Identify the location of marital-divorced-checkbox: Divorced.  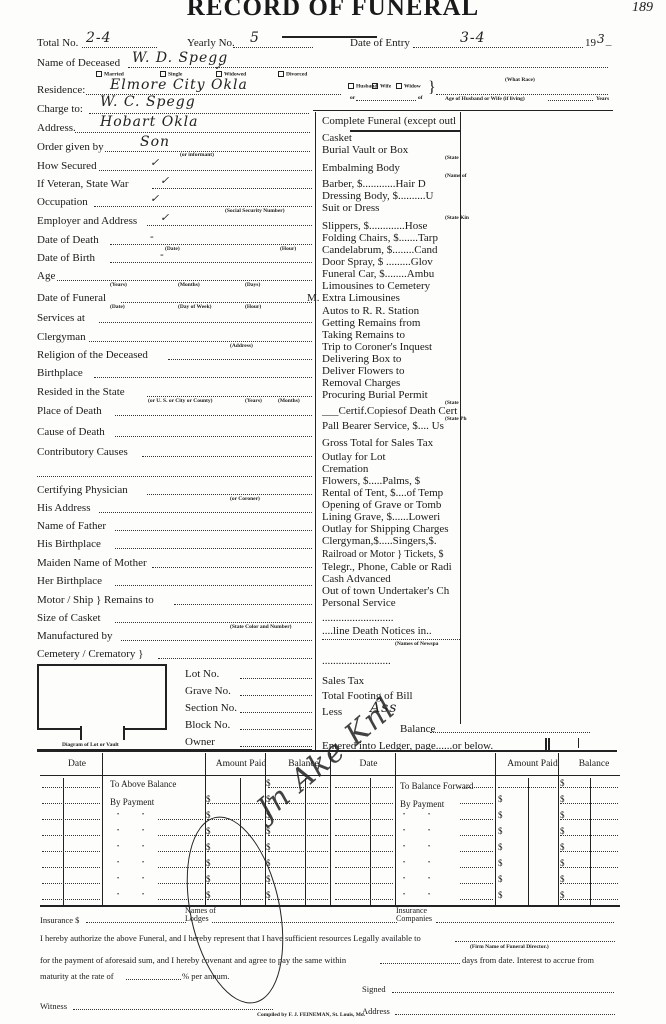
(292, 74).